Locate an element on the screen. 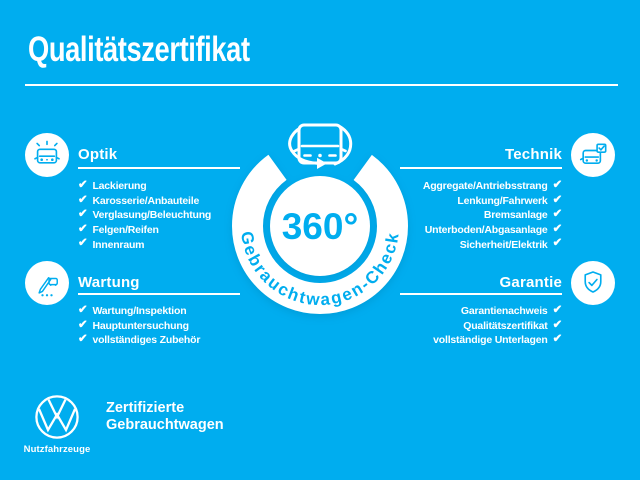 The width and height of the screenshot is (640, 480). wartung-icon-badge is located at coordinates (47, 283).